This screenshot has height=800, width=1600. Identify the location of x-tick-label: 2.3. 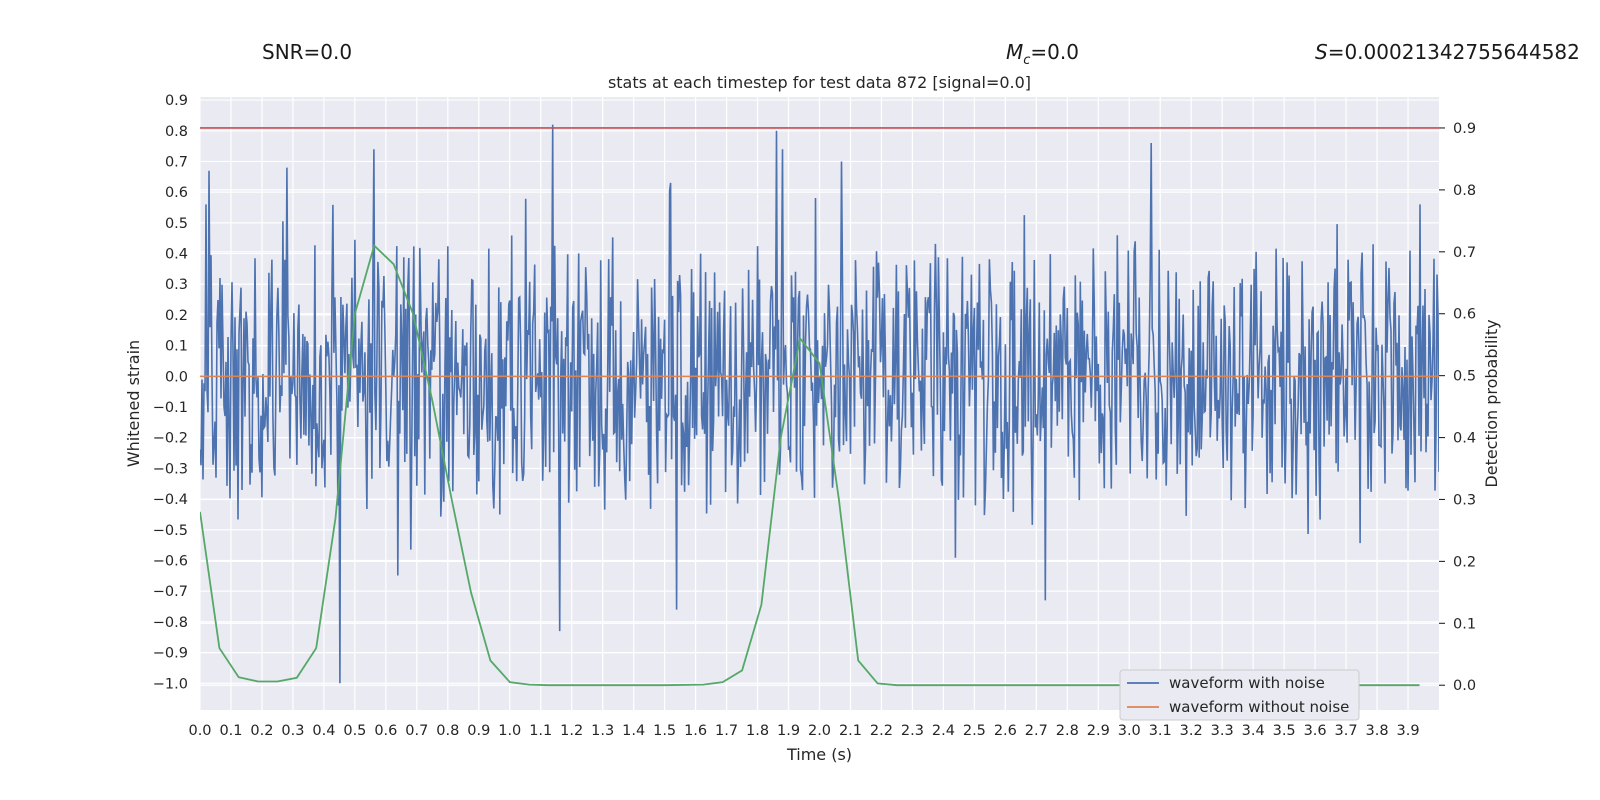
(912, 731).